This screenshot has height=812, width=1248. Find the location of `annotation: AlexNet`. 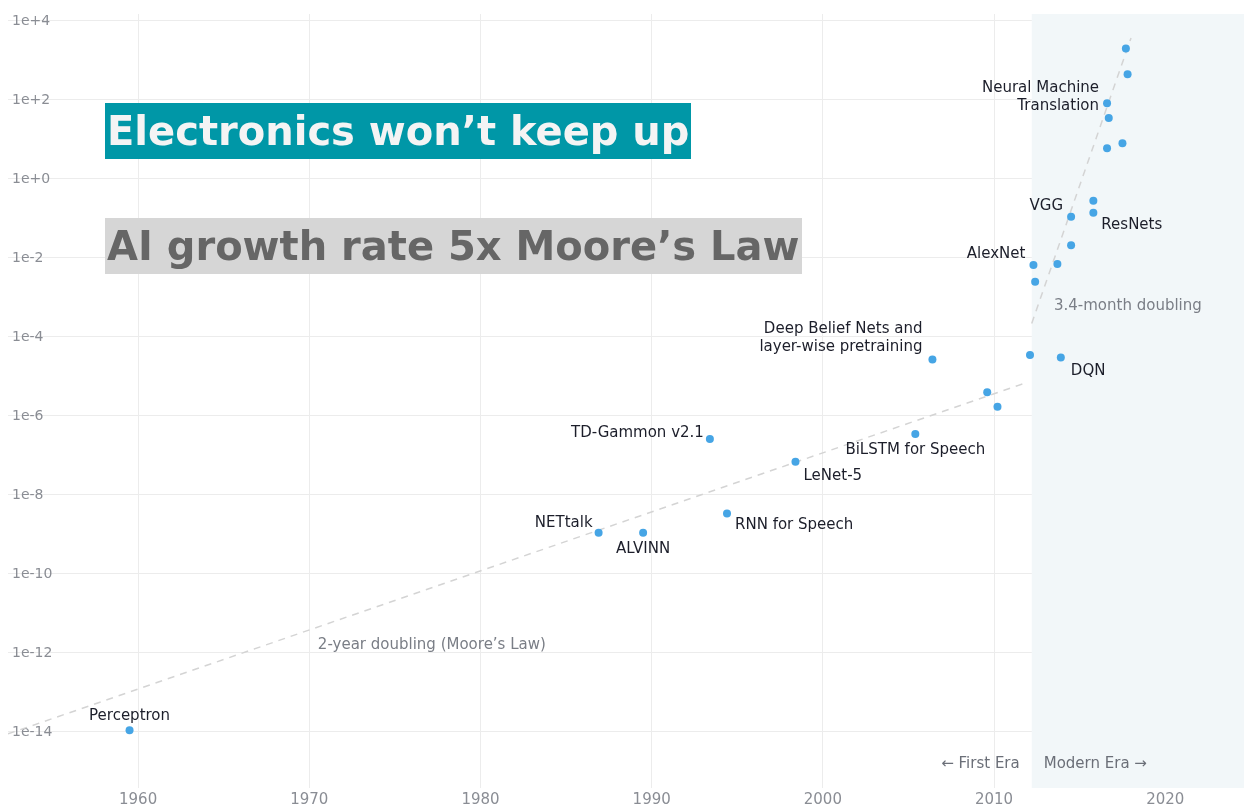

annotation: AlexNet is located at coordinates (996, 252).